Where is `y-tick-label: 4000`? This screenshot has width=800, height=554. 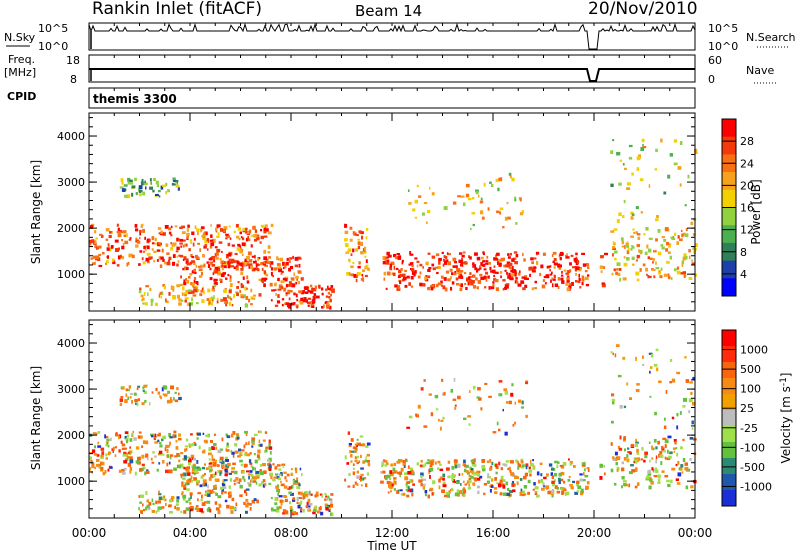 y-tick-label: 4000 is located at coordinates (71, 343).